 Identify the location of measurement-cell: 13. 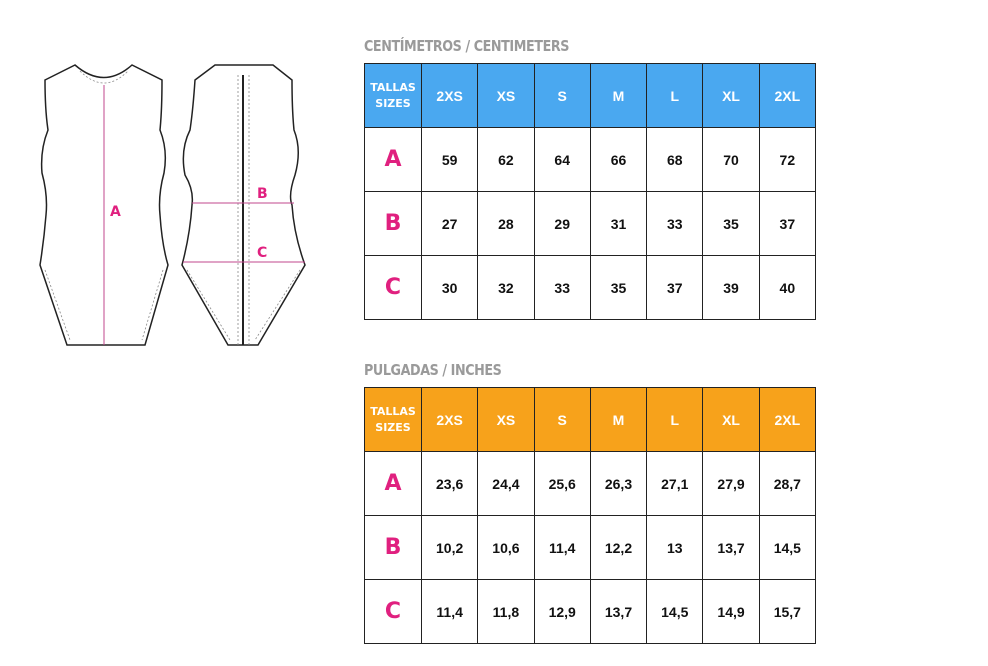
(675, 547).